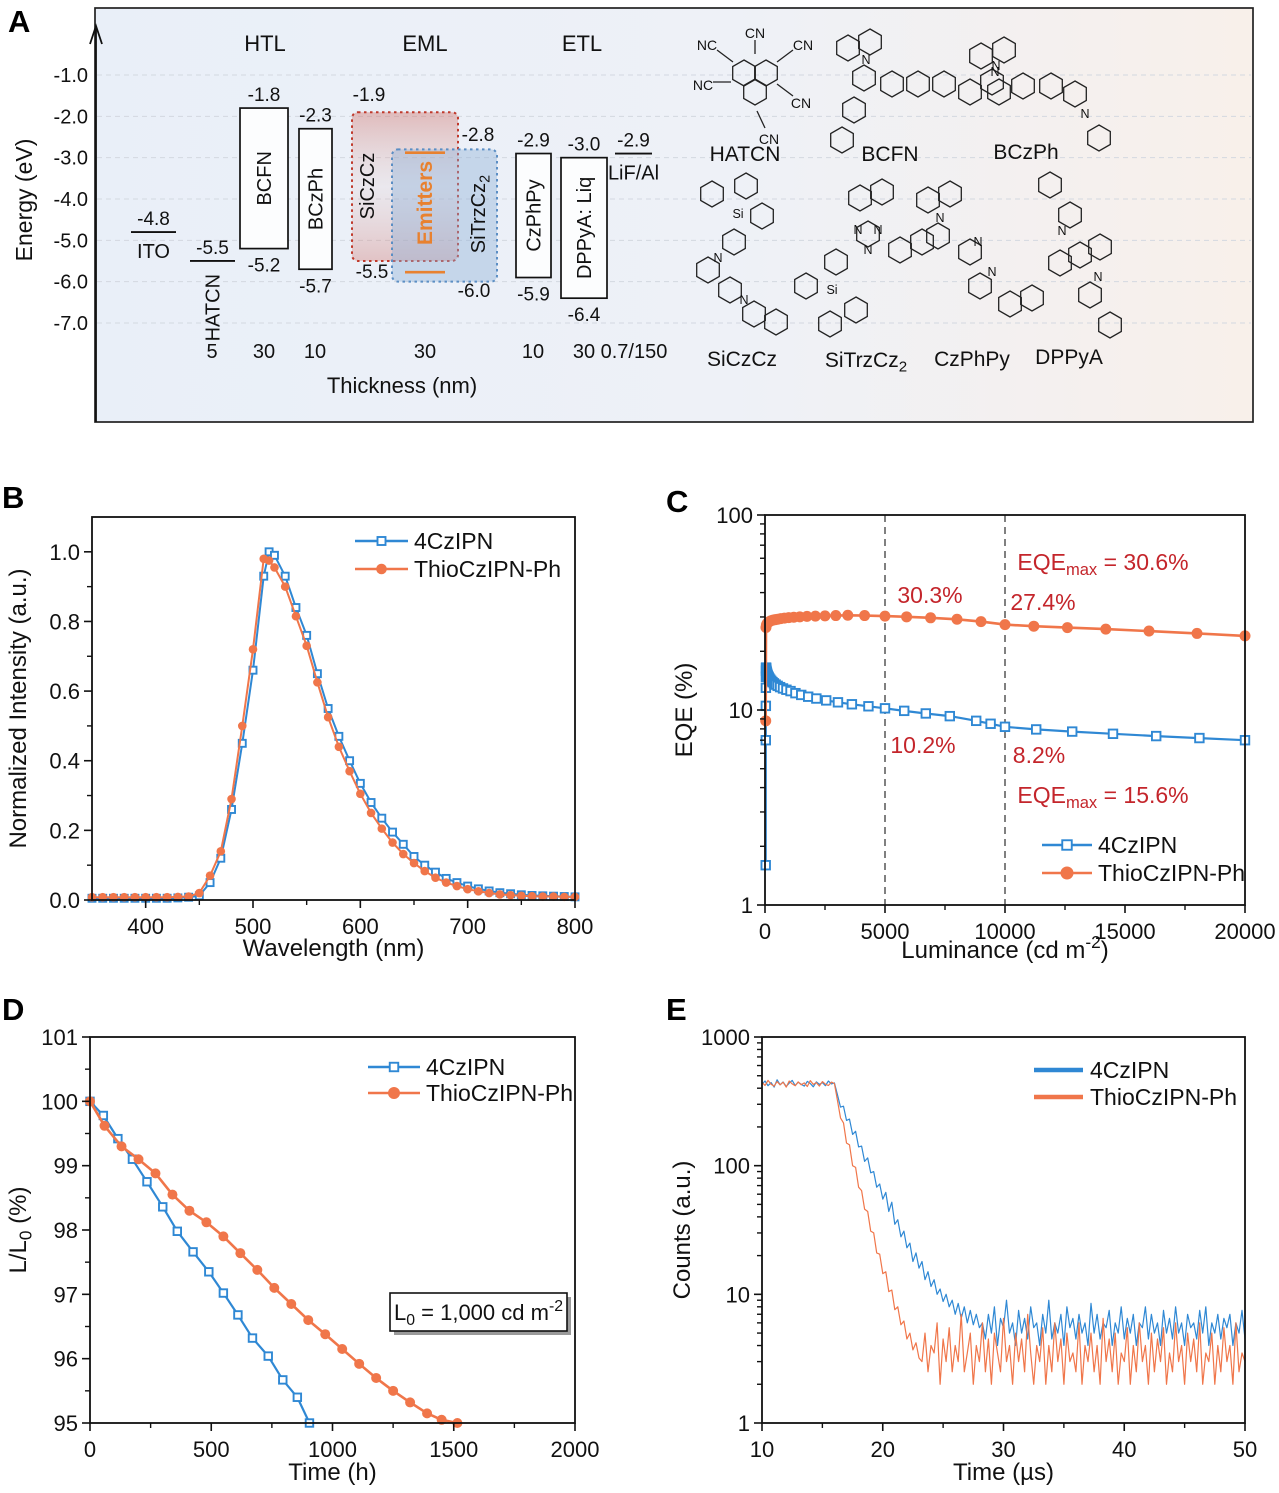  Describe the element at coordinates (64, 830) in the screenshot. I see `svg-text: 0.2` at that location.